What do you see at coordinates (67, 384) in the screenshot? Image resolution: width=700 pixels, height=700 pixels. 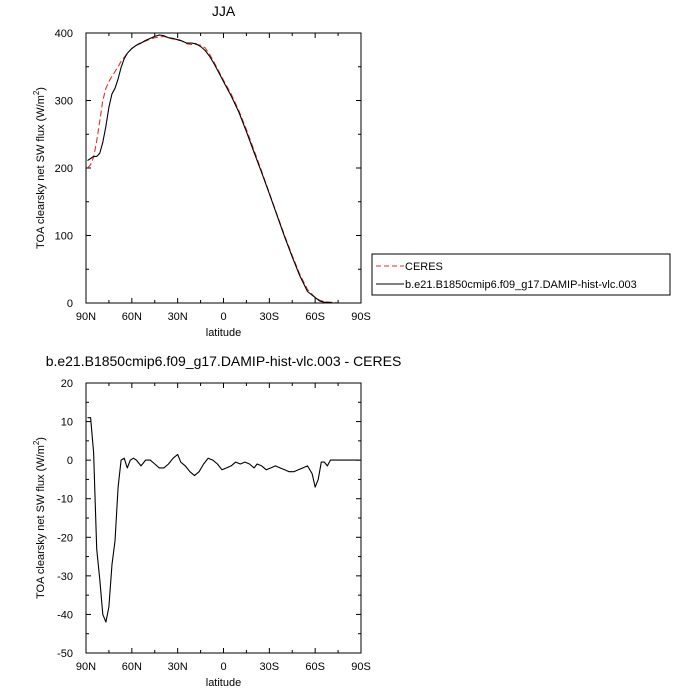 I see `chart2-ytick-label: 20` at bounding box center [67, 384].